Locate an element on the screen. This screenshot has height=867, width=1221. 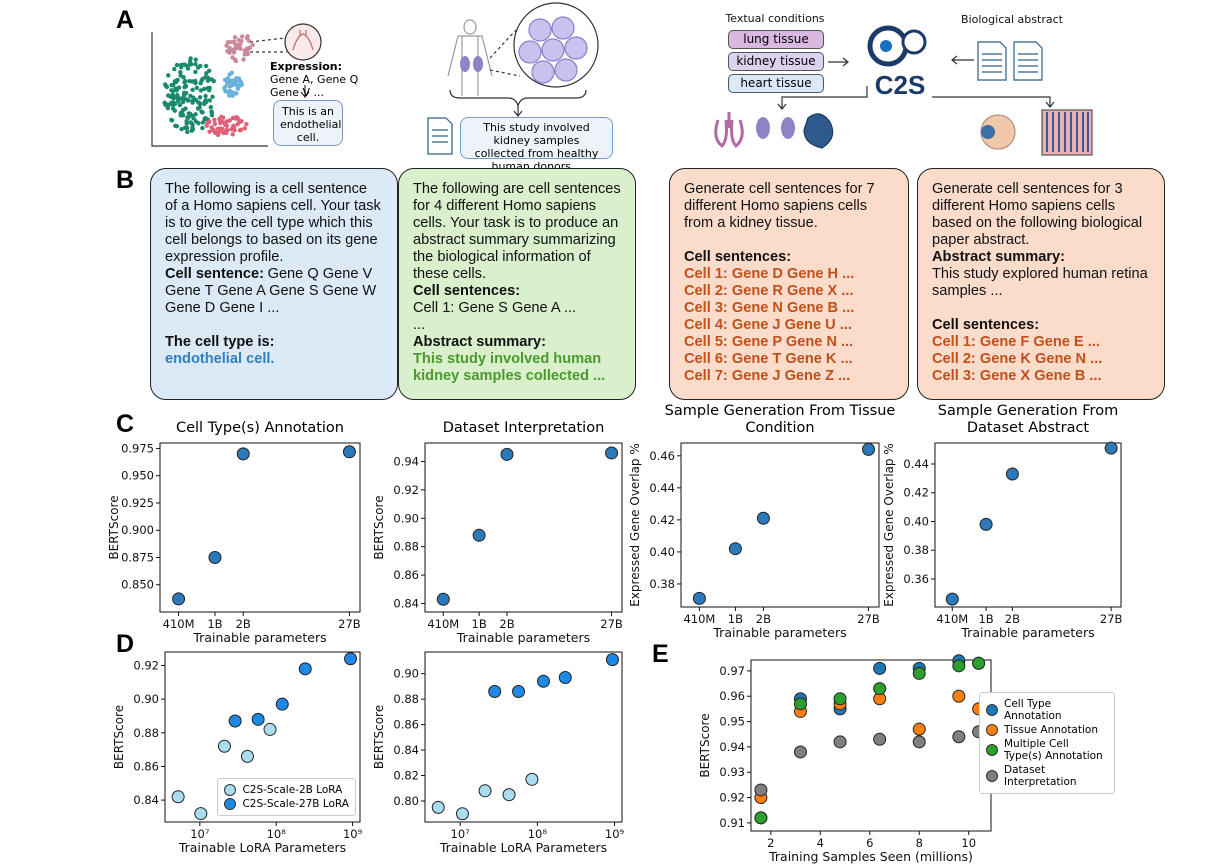
x-tick-label: 10 is located at coordinates (968, 843).